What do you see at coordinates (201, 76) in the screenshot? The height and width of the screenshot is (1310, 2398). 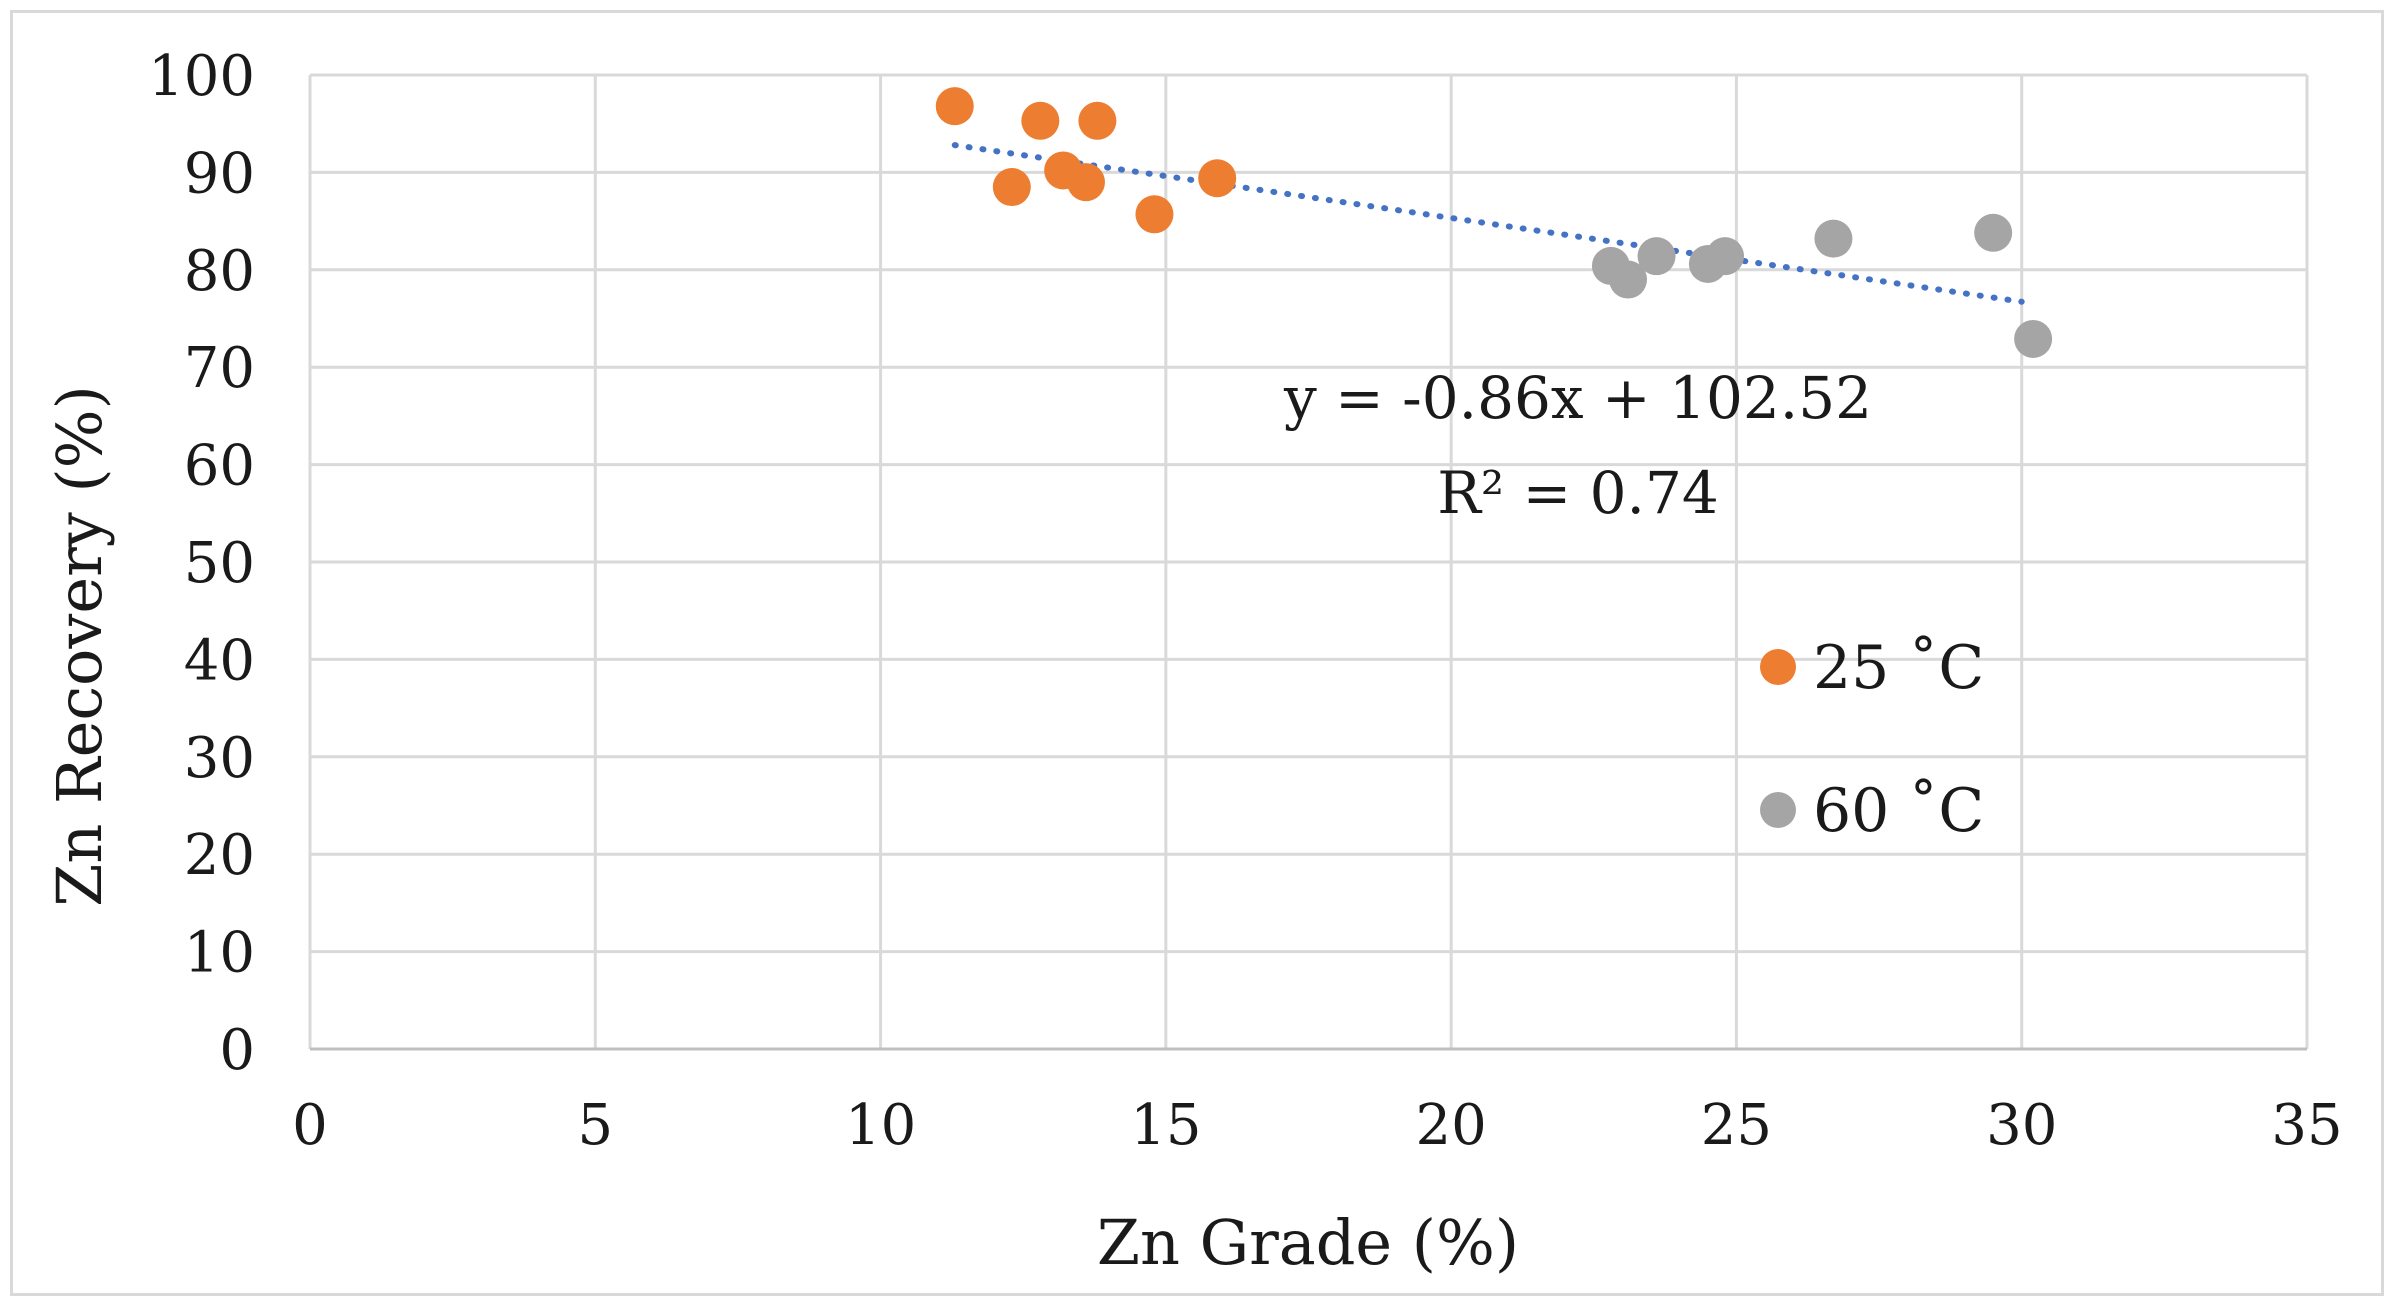 I see `y-tick-label: 100` at bounding box center [201, 76].